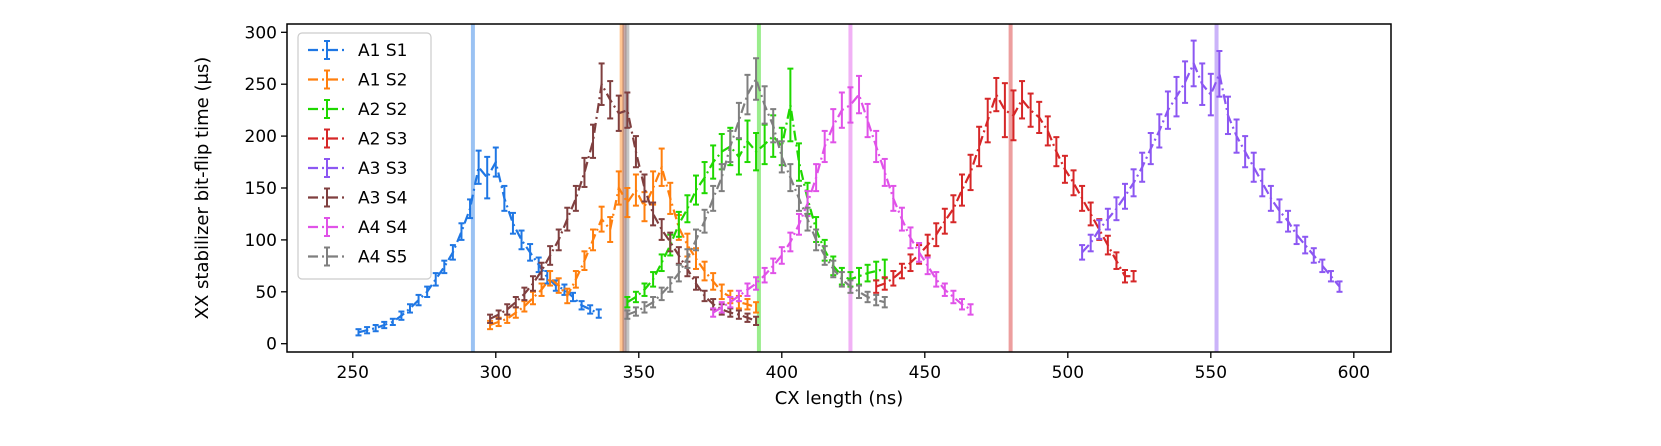  What do you see at coordinates (364, 156) in the screenshot?
I see `legend-box` at bounding box center [364, 156].